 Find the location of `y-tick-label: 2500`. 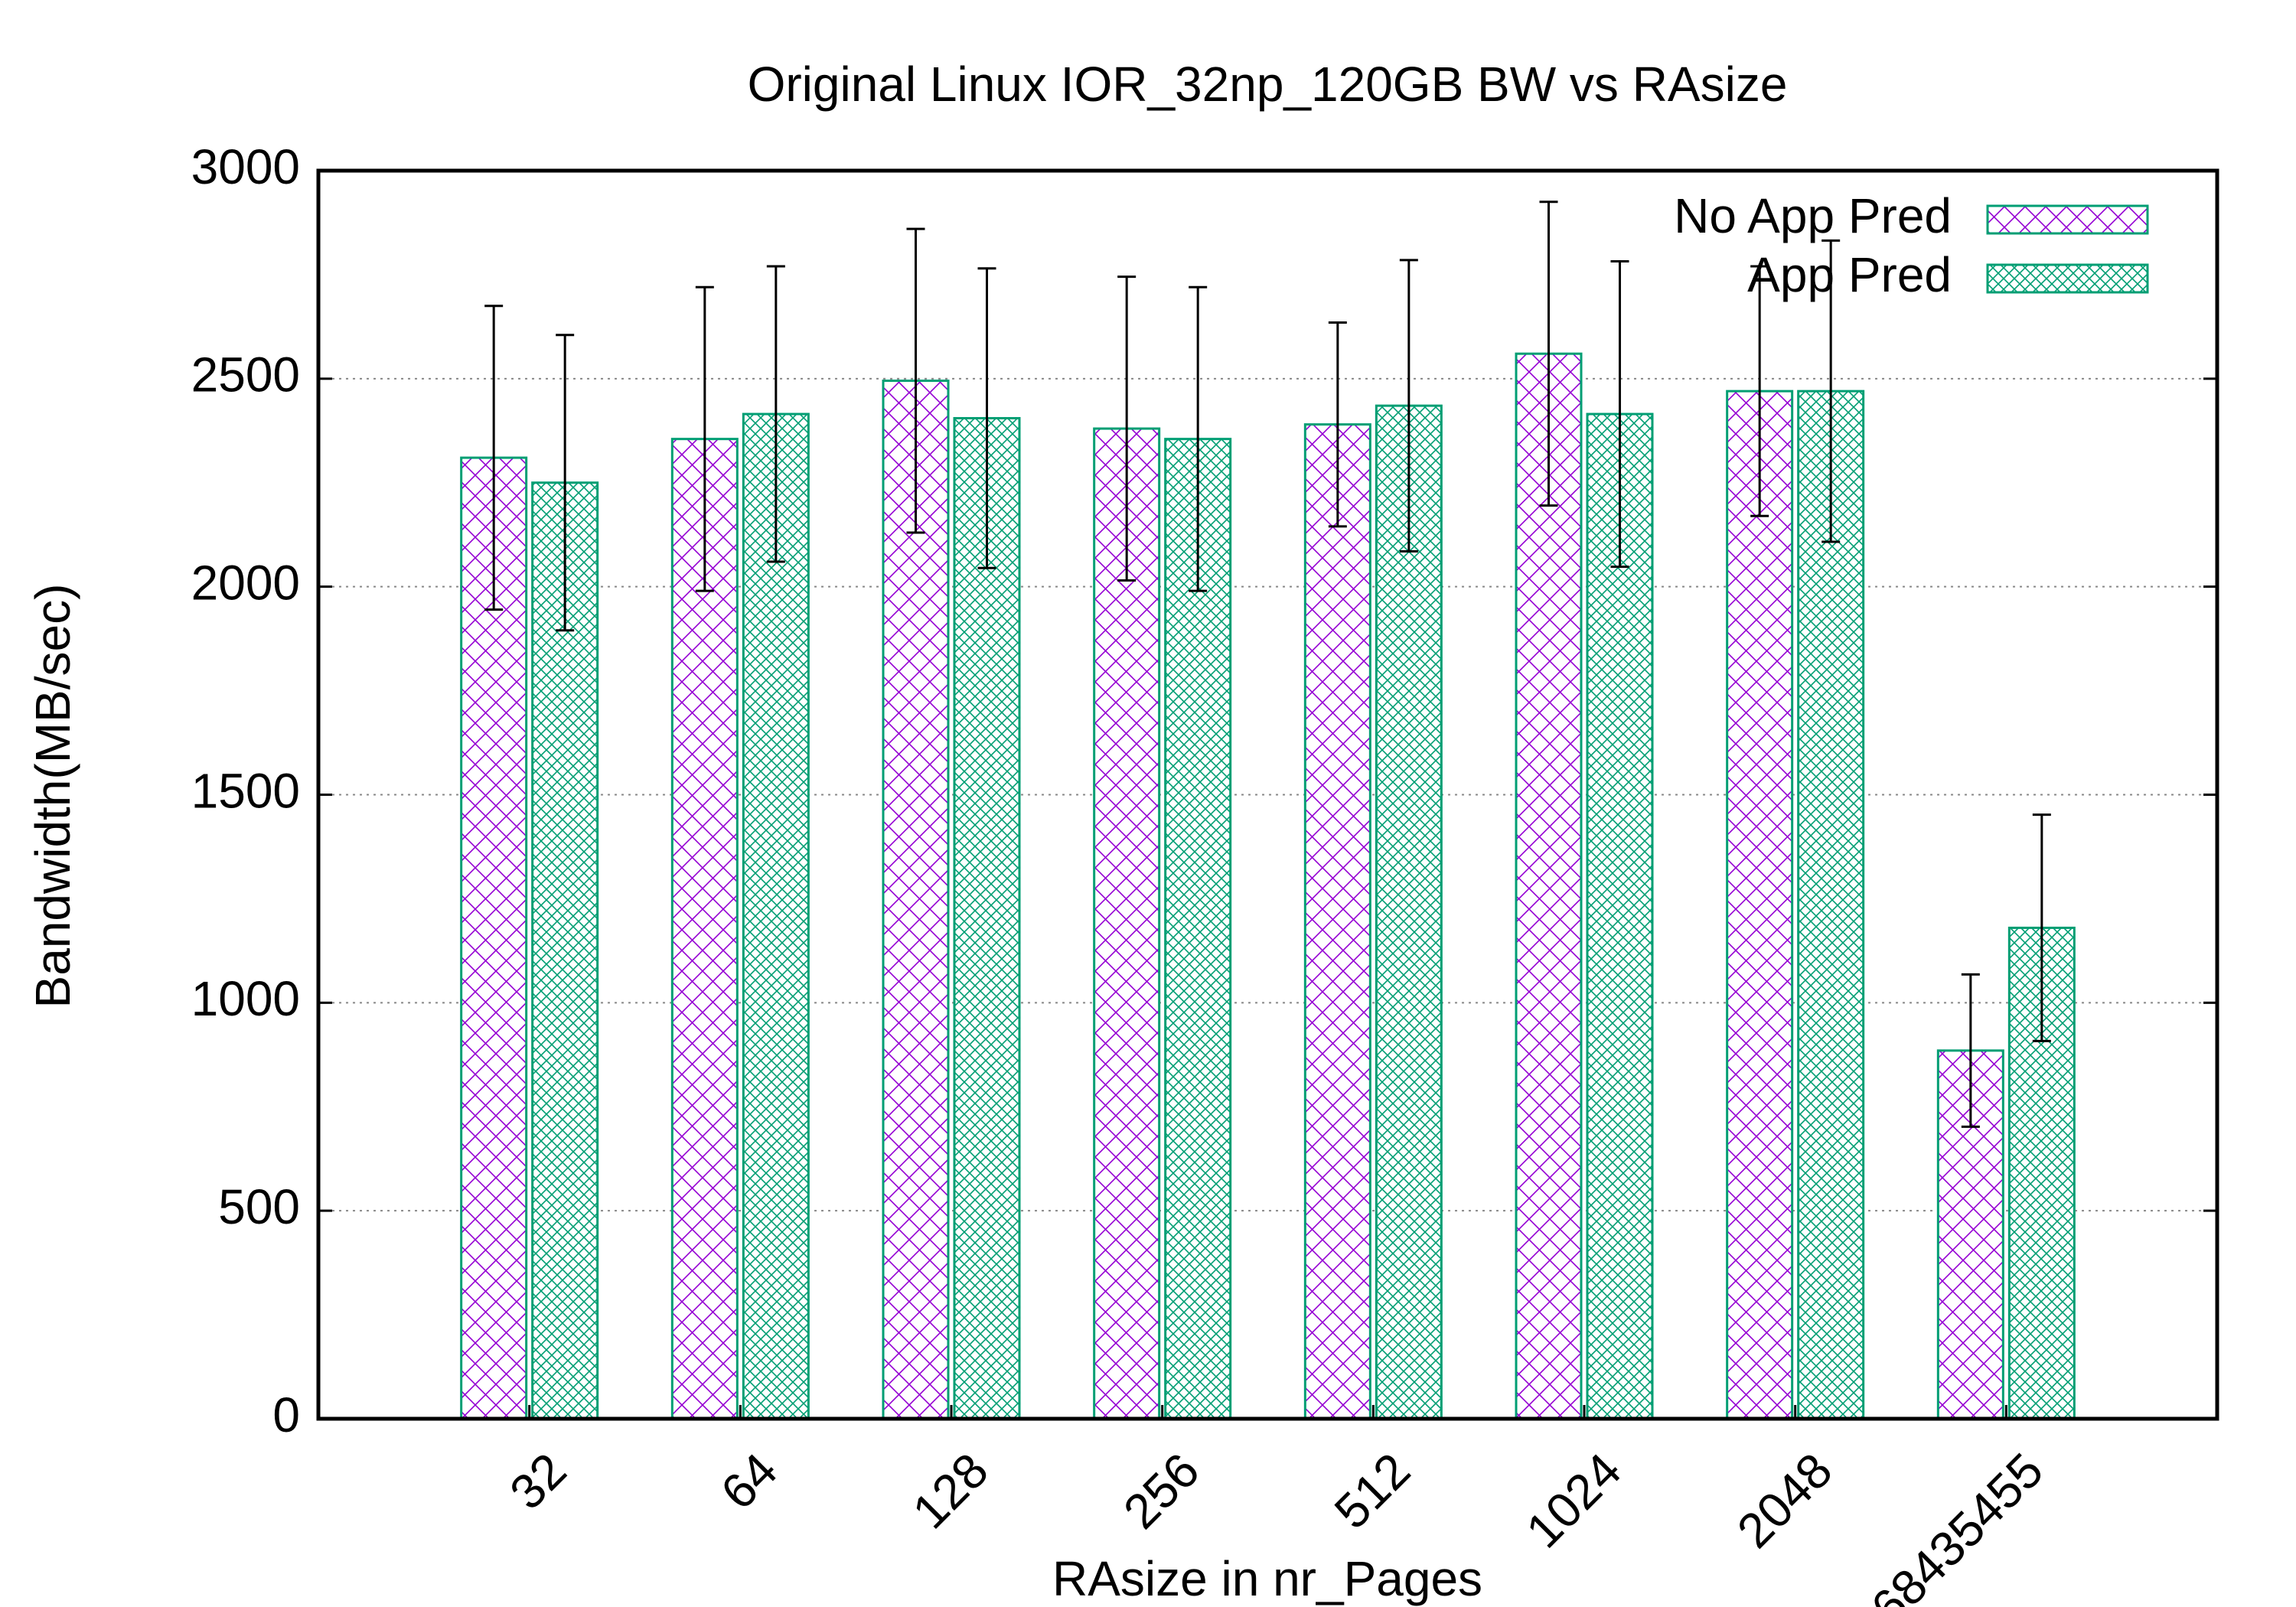

y-tick-label: 2500 is located at coordinates (245, 375).